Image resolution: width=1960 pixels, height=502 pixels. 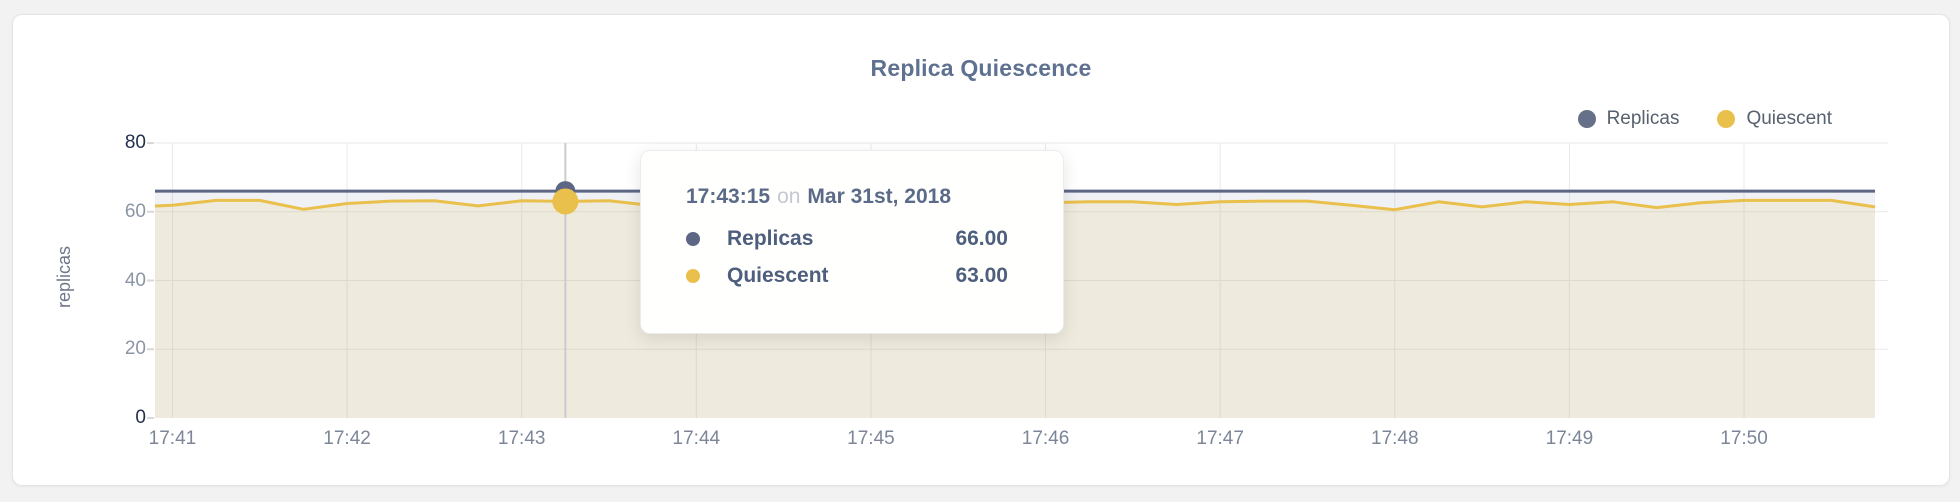 I want to click on y-tick-label: 40, so click(x=135, y=280).